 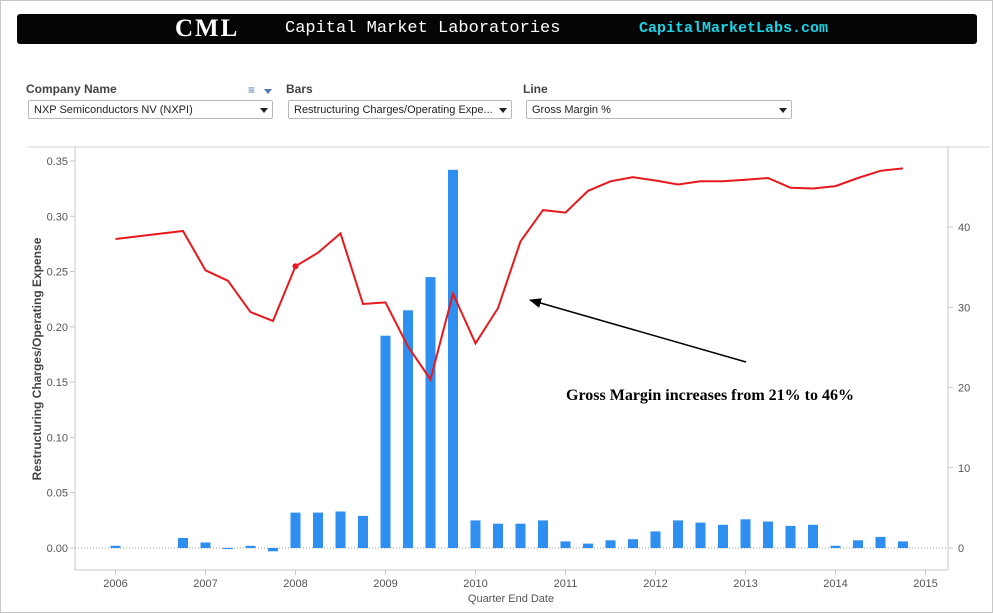 I want to click on y-tick-label: 0.20, so click(x=57, y=328).